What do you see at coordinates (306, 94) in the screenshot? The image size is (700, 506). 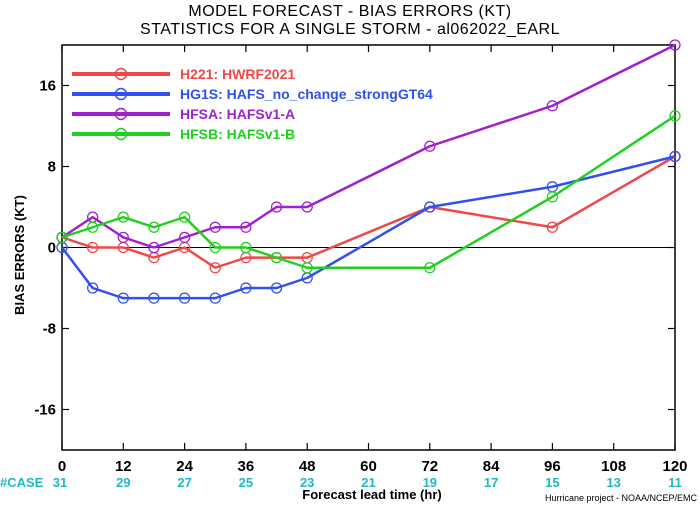 I see `legend-label-hg1s: HG1S: HAFS_no_change_strongGT64` at bounding box center [306, 94].